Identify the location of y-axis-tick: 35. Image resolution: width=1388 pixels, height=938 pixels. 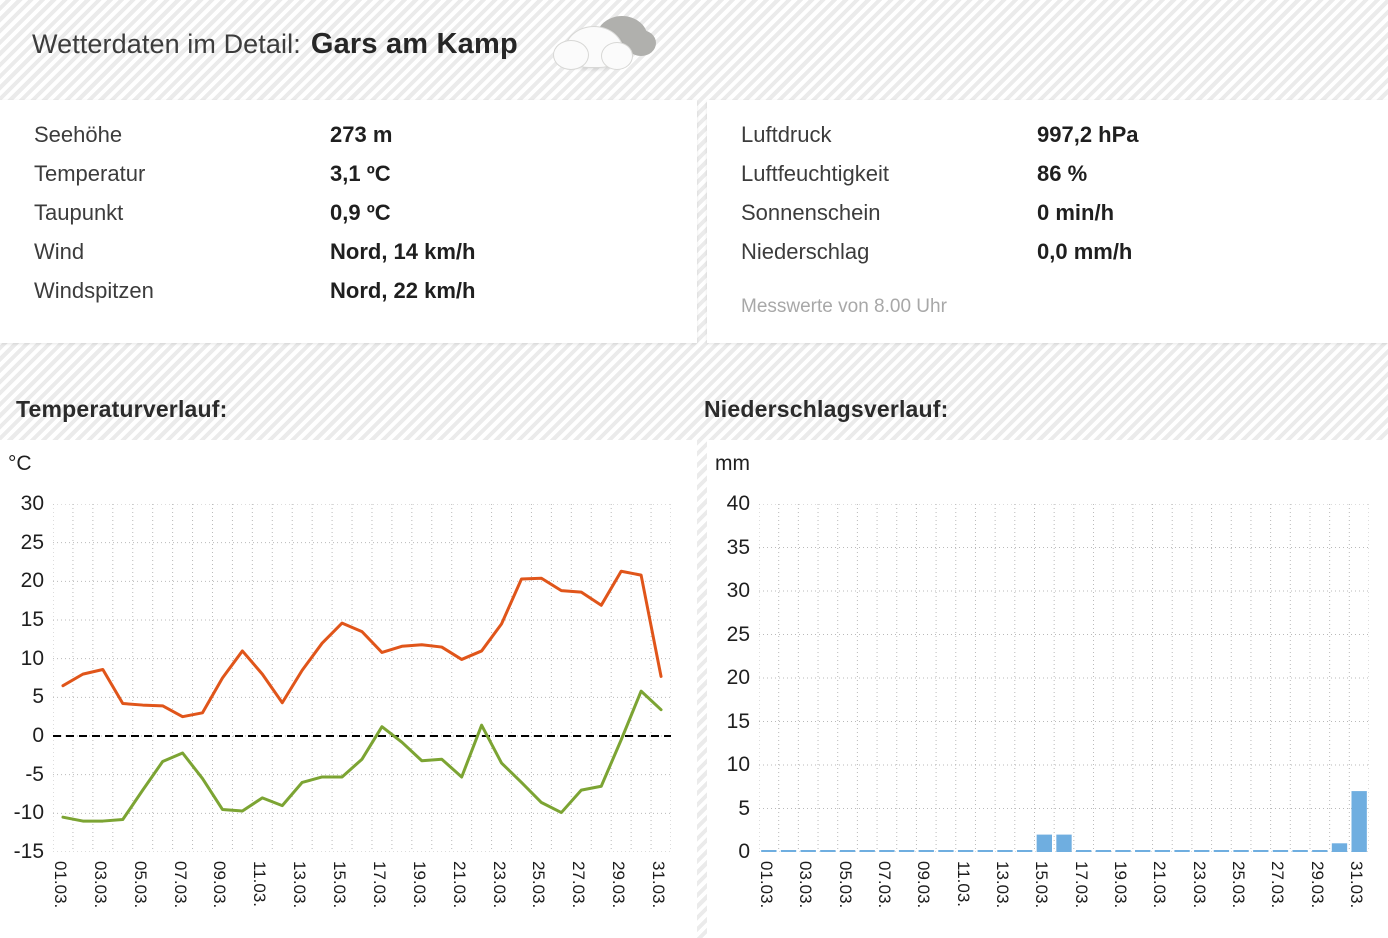
(738, 547).